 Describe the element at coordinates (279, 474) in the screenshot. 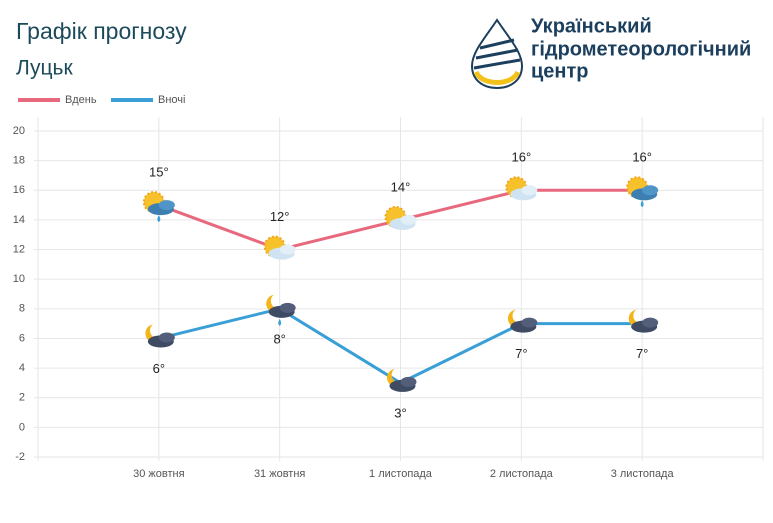

I see `x-tick-label: 31 жовтня` at that location.